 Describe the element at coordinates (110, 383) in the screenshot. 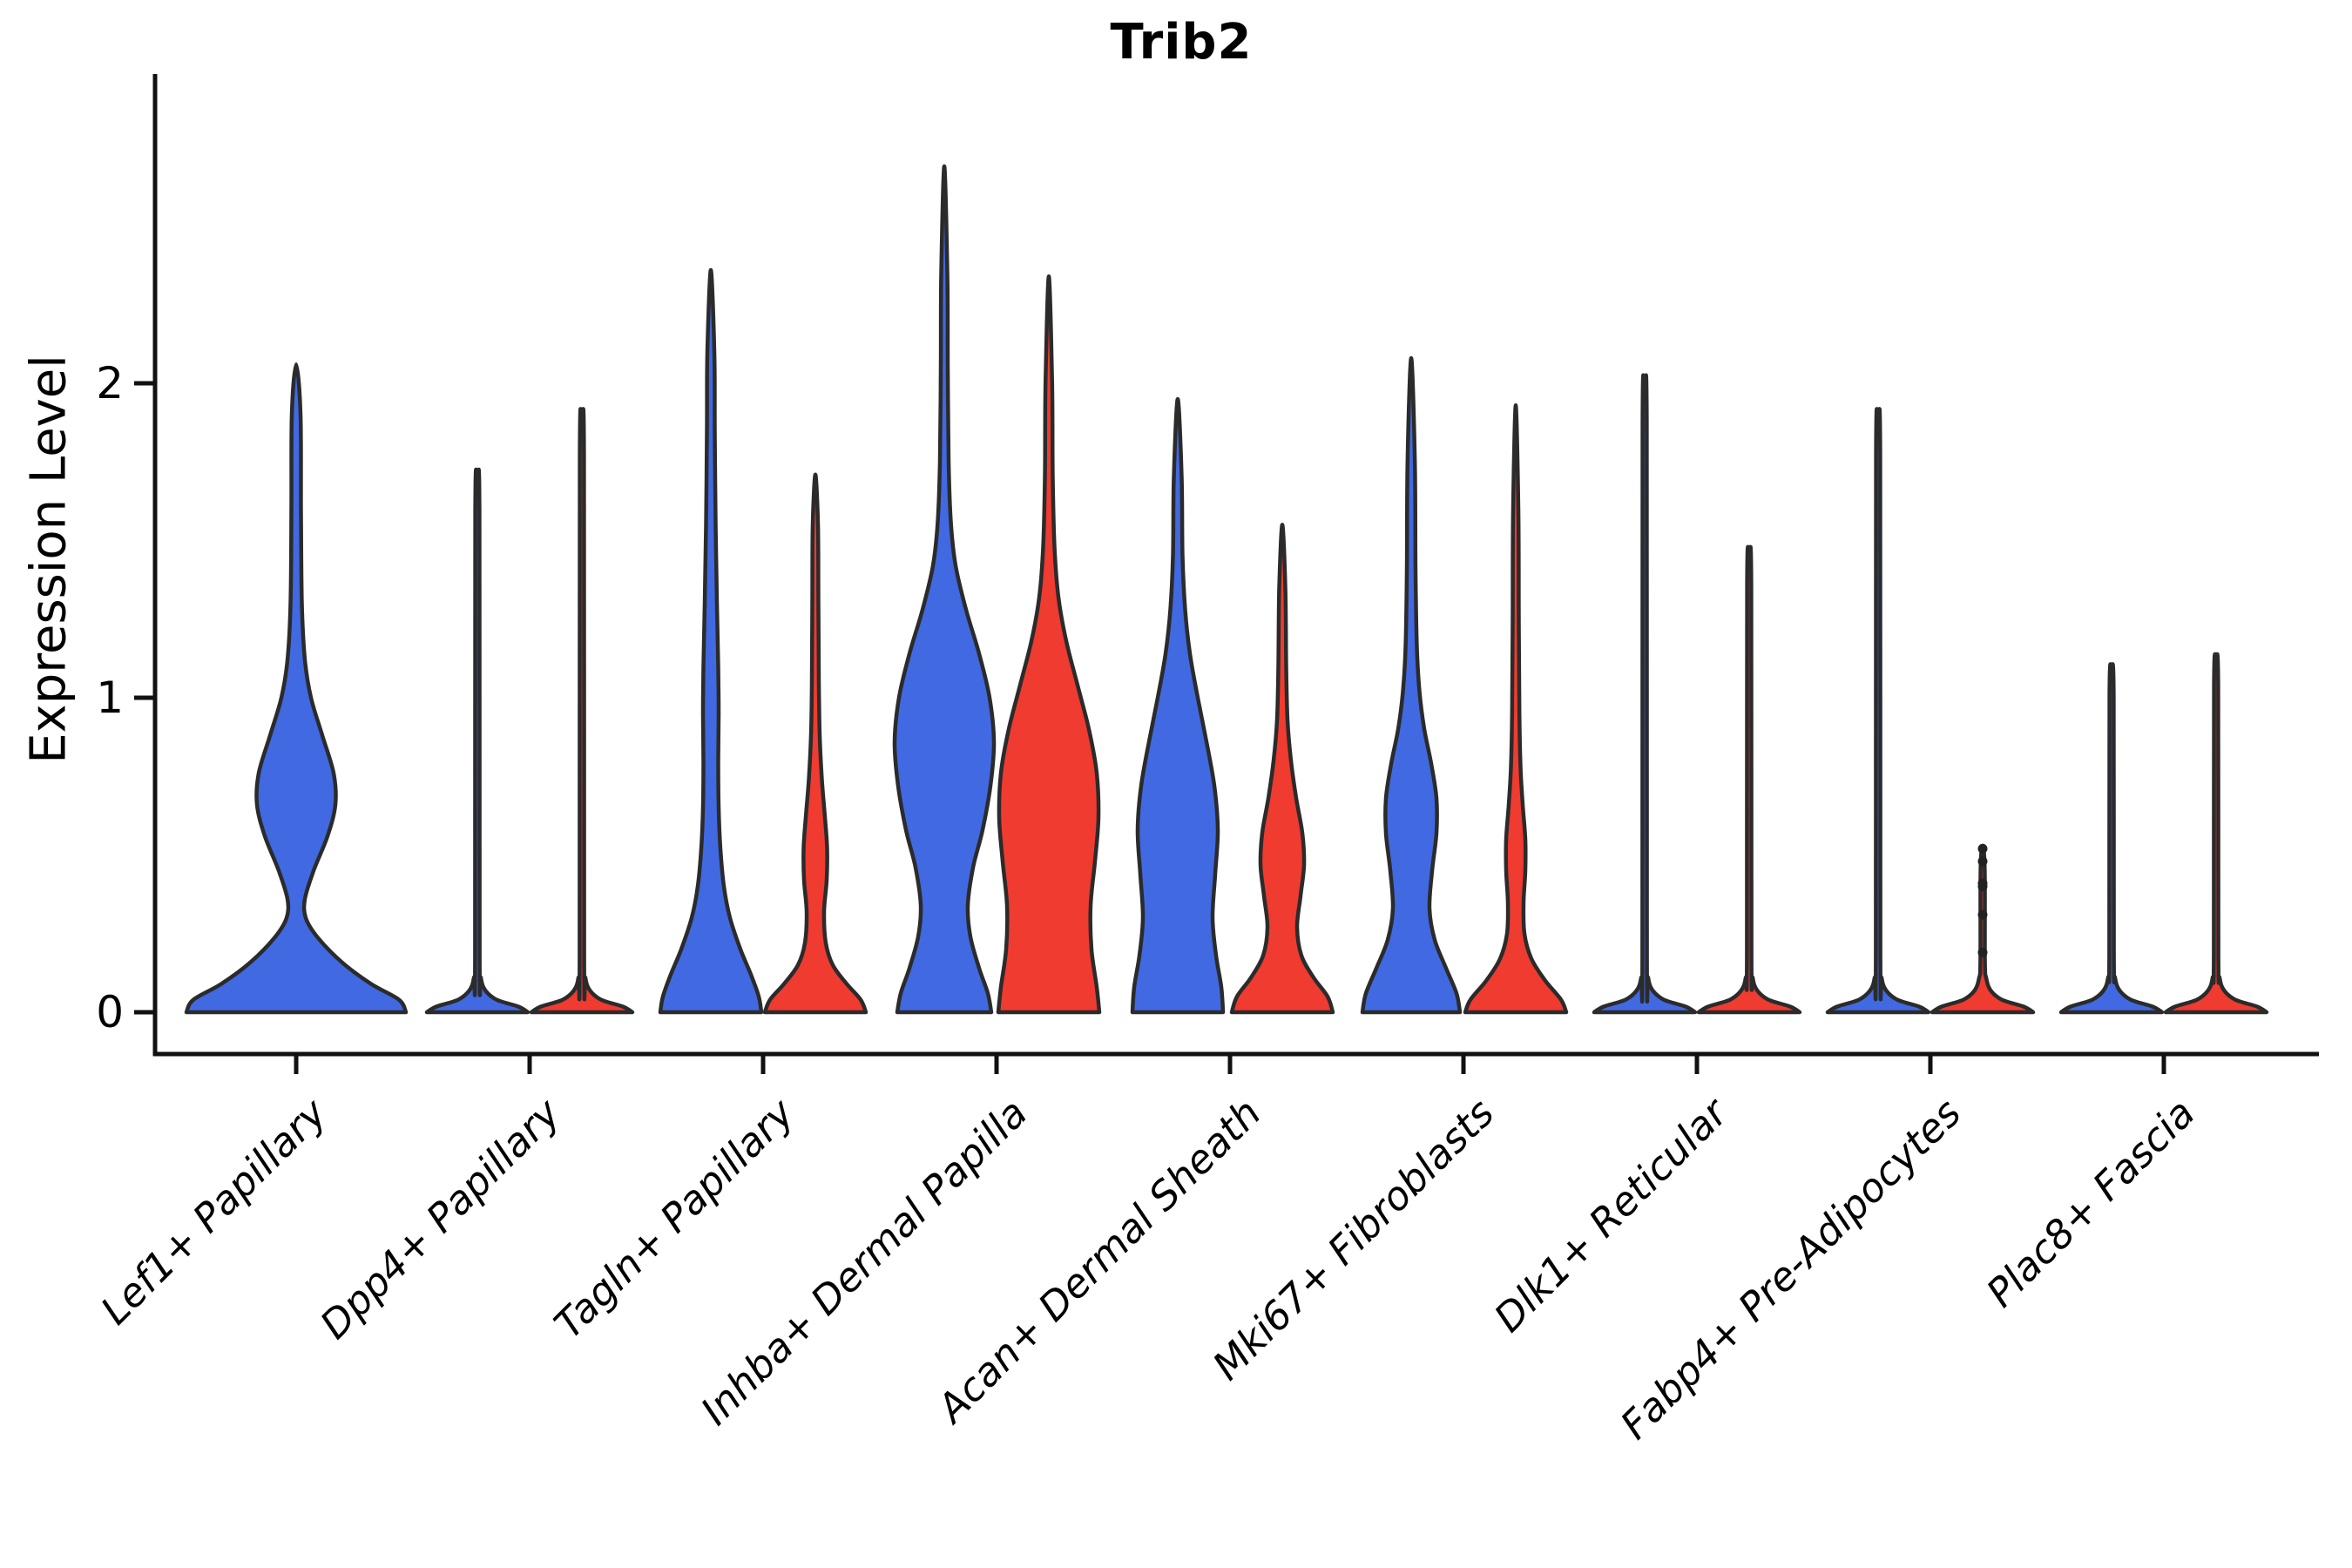

I see `y-tick-label-2: 2` at that location.